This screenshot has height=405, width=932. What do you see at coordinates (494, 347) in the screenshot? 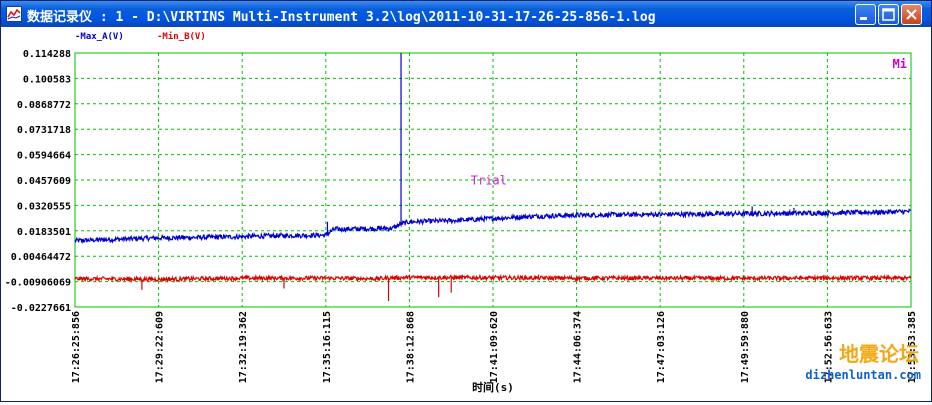
I see `x-tick-label: 17:41:09:620` at bounding box center [494, 347].